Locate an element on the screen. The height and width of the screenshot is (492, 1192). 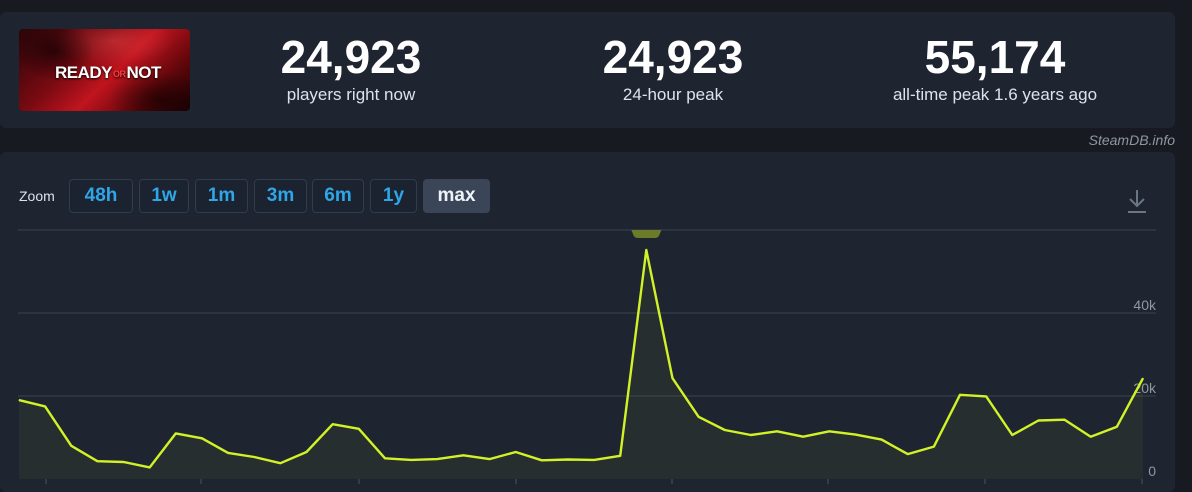
alltime-peak-value: 55,174 is located at coordinates (995, 57).